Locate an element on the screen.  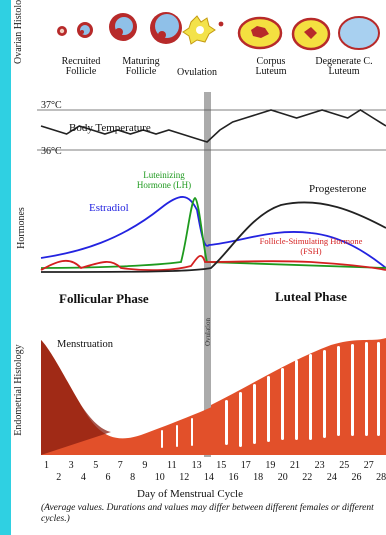
x-tick-day-6: 6 is located at coordinates (108, 477).